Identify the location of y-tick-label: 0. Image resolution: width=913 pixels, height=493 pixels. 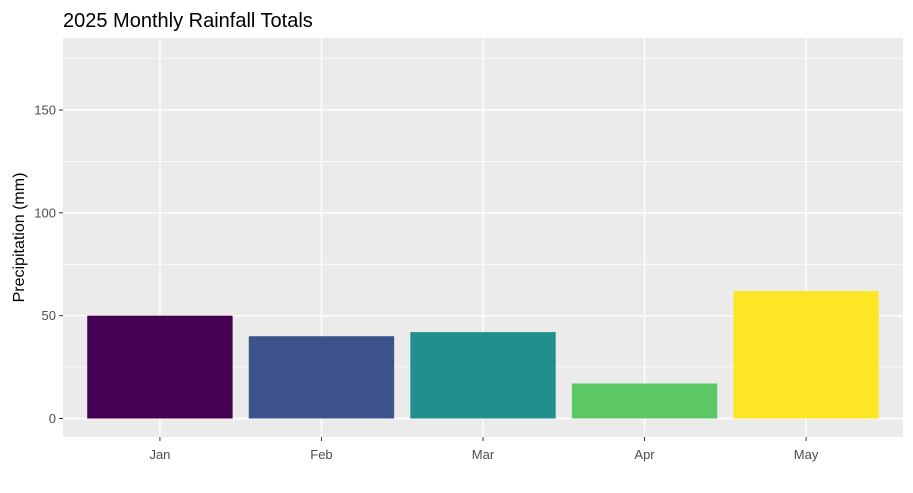
(52, 418).